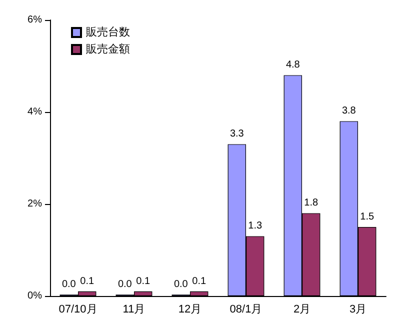 This screenshot has width=400, height=334. What do you see at coordinates (35, 20) in the screenshot?
I see `y-tick-label: 6%` at bounding box center [35, 20].